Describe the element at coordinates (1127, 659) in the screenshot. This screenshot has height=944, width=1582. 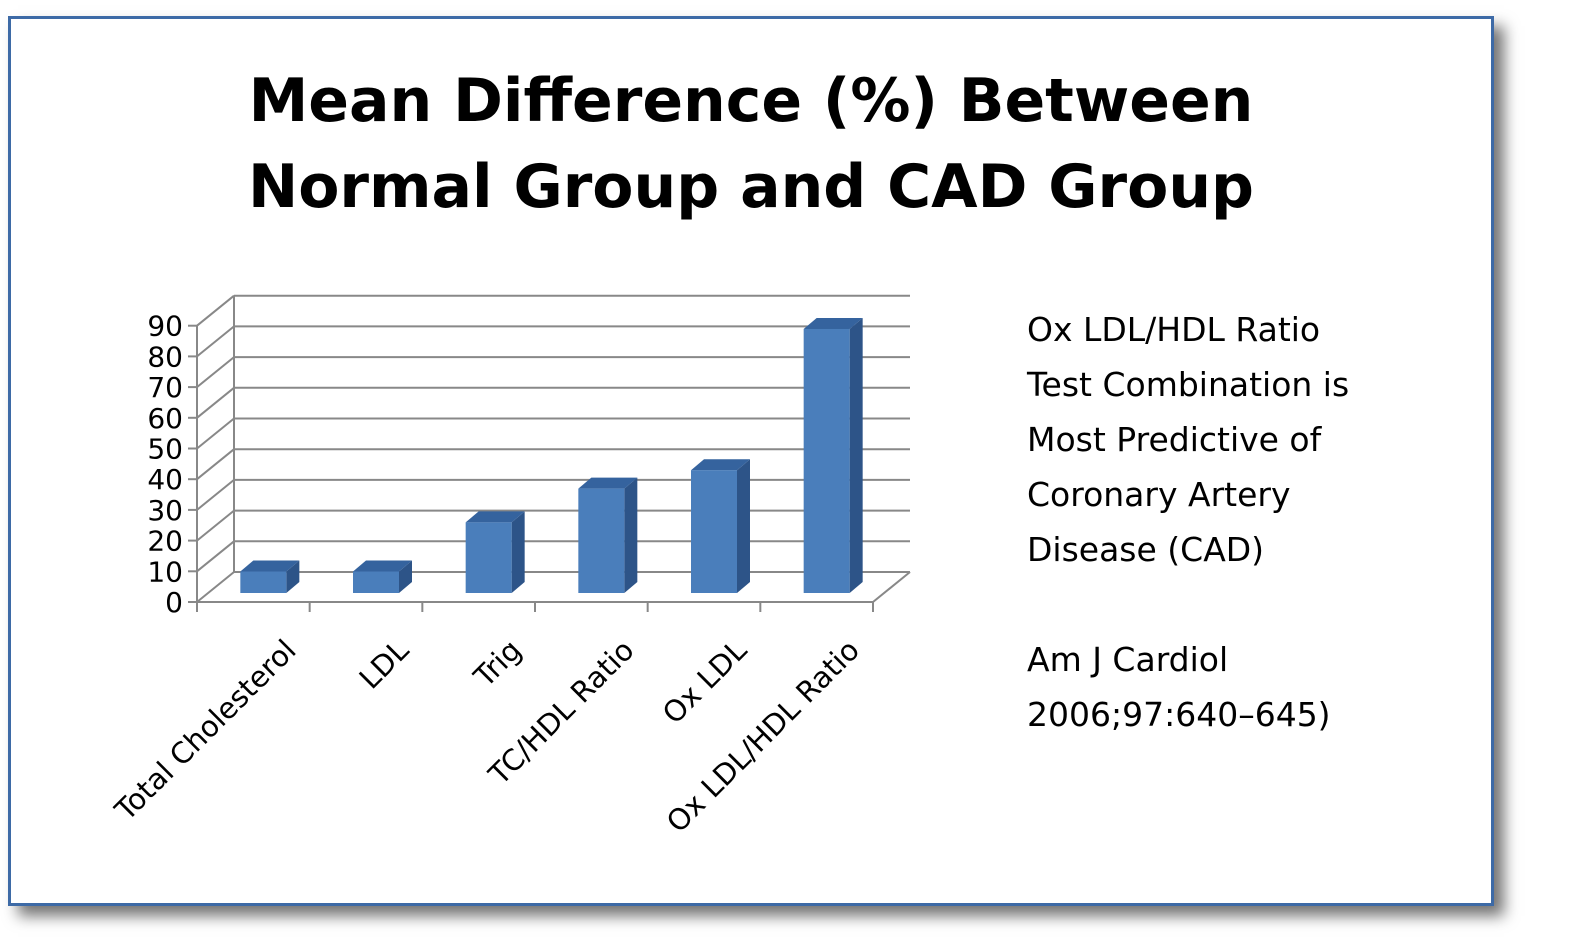
I see `annotation-line: Am J Cardiol` at that location.